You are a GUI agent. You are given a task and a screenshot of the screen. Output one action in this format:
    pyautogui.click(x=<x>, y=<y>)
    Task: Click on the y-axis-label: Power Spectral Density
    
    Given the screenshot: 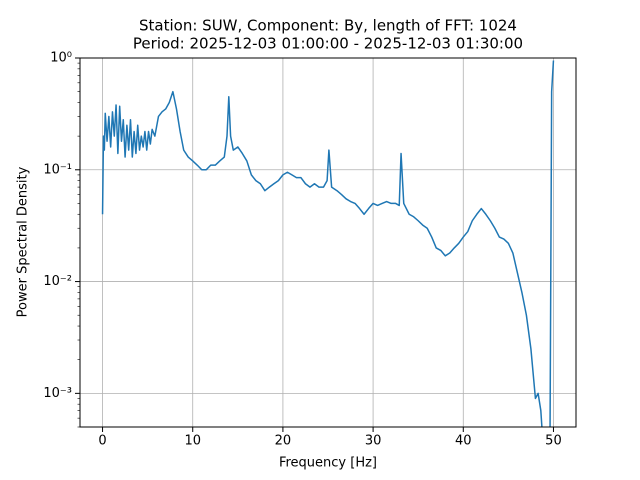 What is the action you would take?
    pyautogui.click(x=23, y=241)
    